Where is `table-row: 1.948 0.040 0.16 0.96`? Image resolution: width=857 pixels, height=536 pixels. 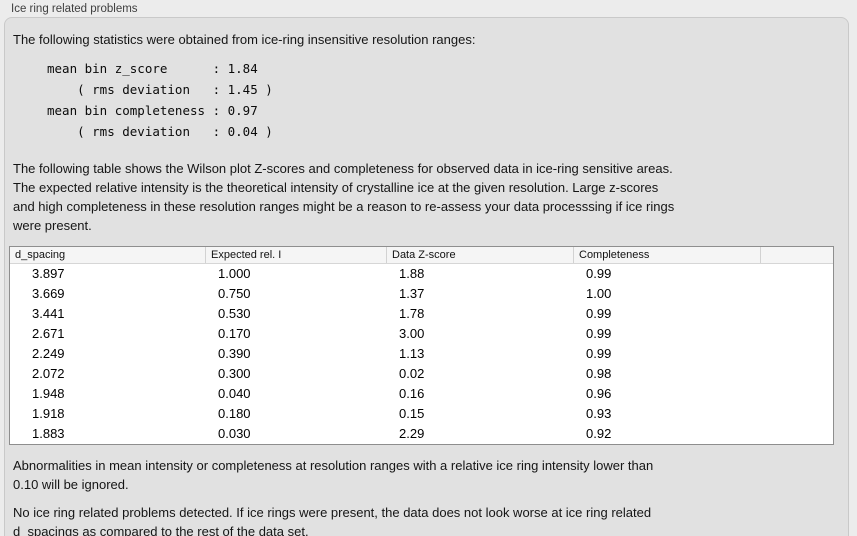
table-row: 1.948 0.040 0.16 0.96 is located at coordinates (421, 394).